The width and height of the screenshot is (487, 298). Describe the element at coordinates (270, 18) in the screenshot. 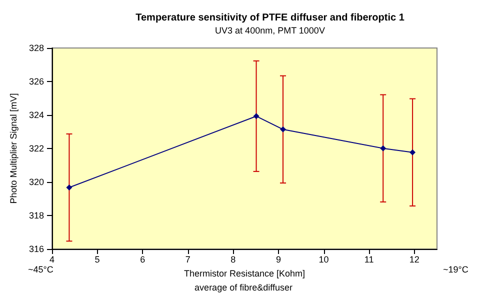

I see `chart-title: Temperature sensitivity of PTFE diffuser and fiberoptic 1` at that location.